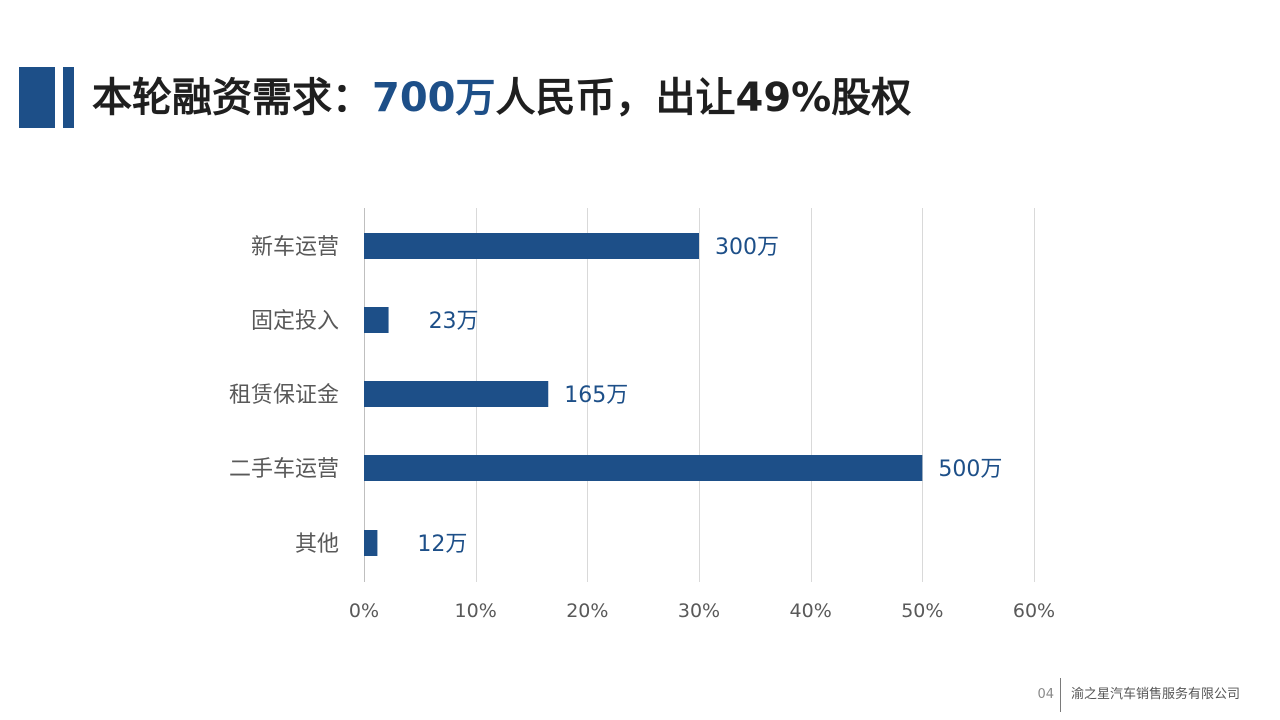  What do you see at coordinates (970, 469) in the screenshot?
I see `data-label: 500万` at bounding box center [970, 469].